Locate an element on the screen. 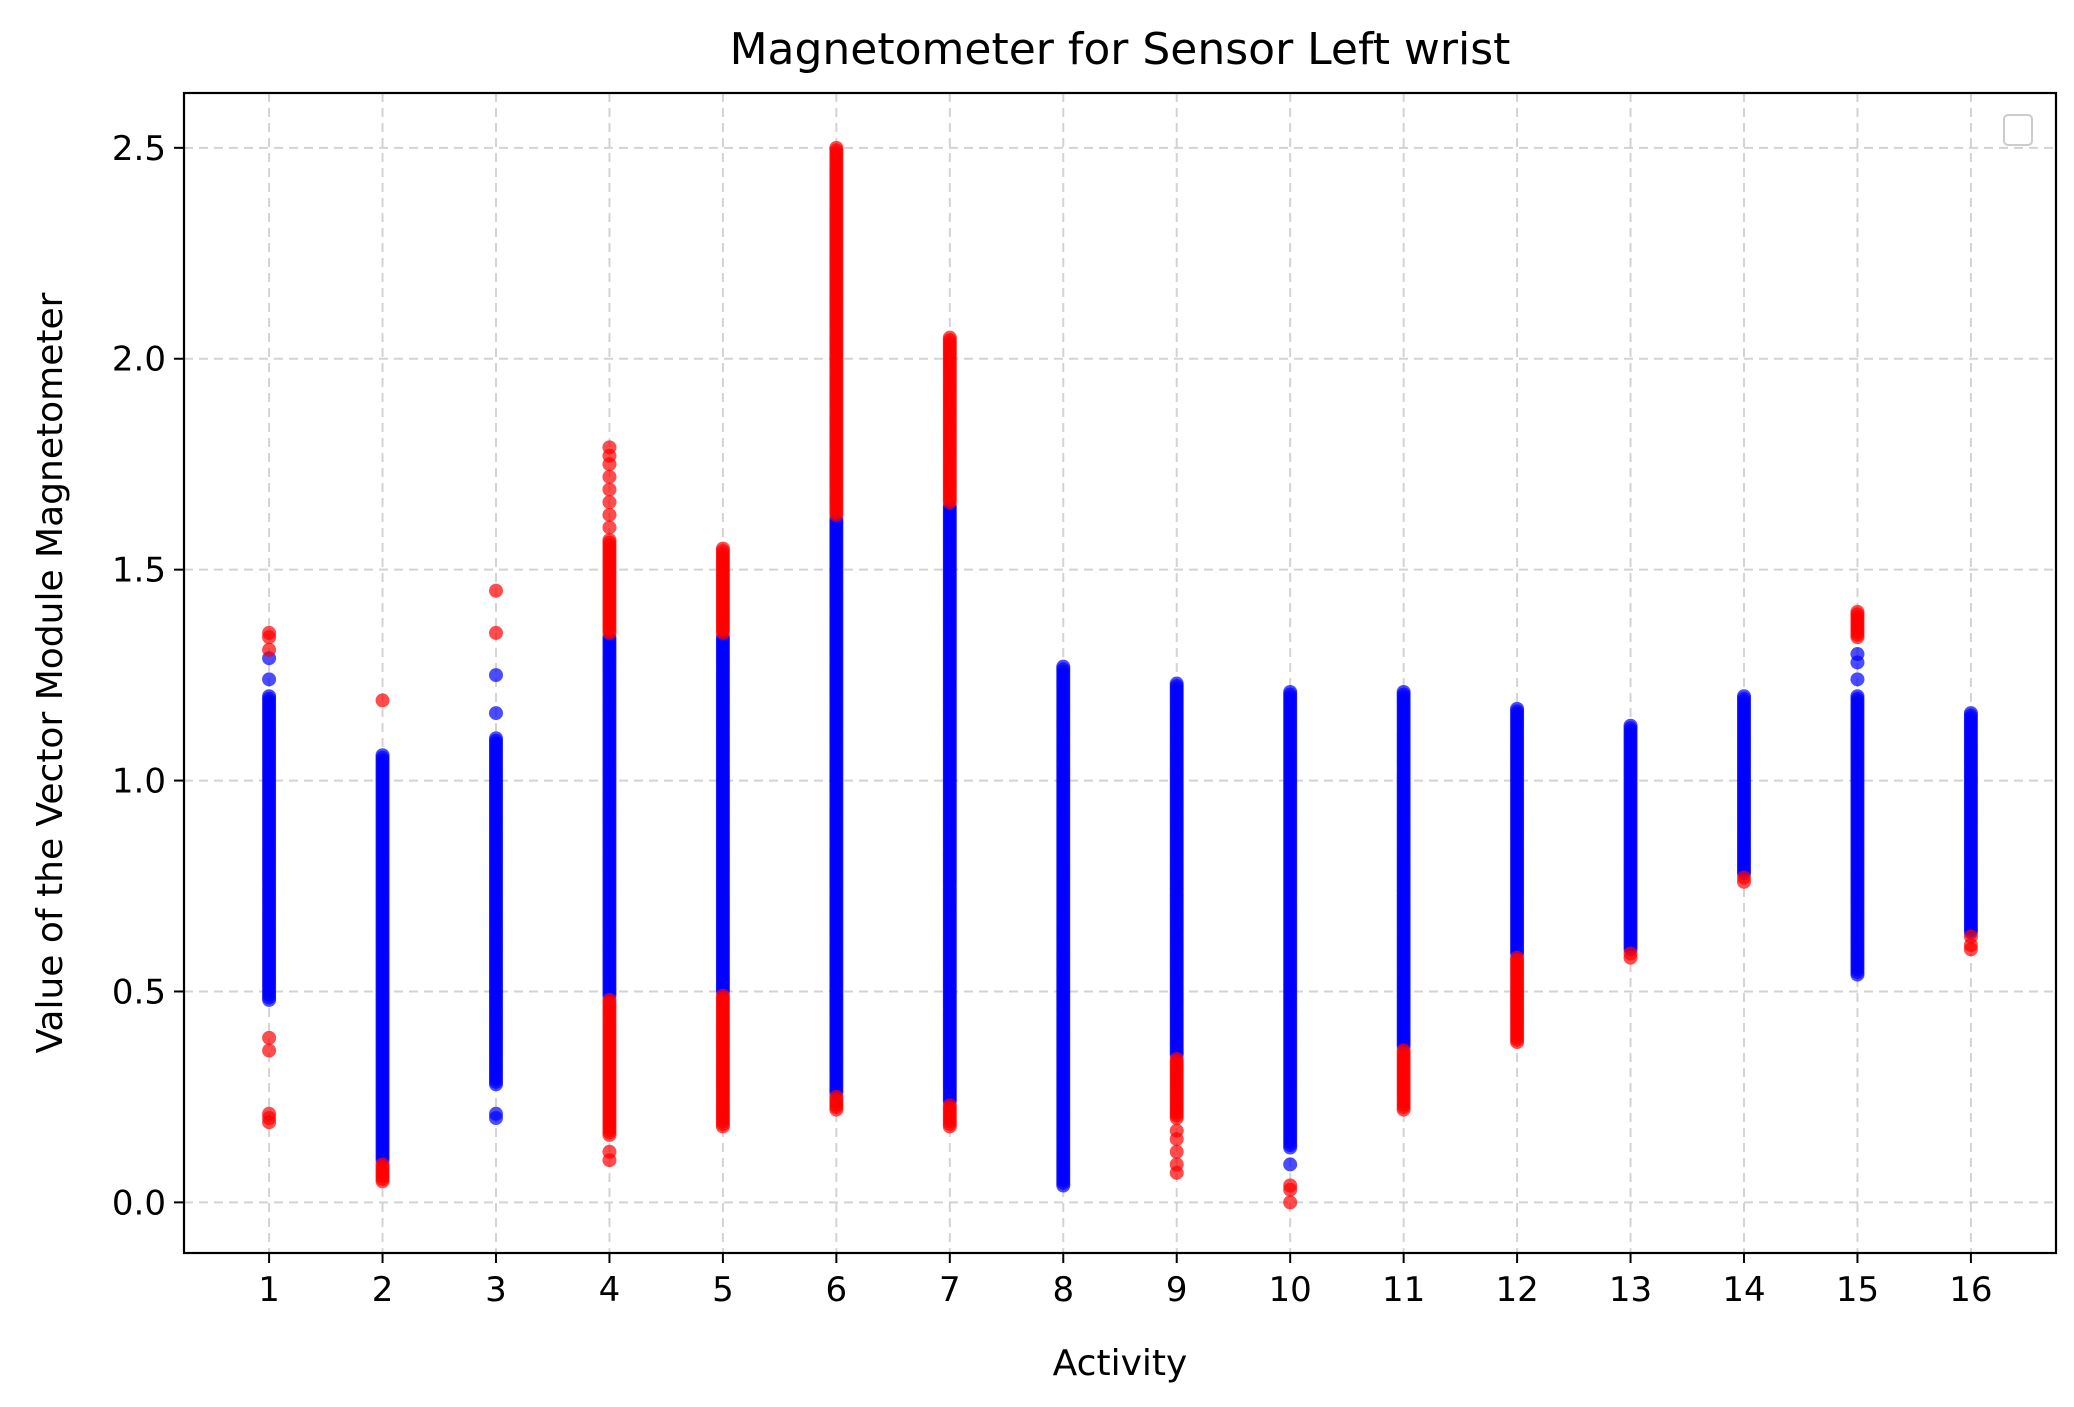  chart-title: Magnetometer for Sensor Left wrist is located at coordinates (1120, 49).